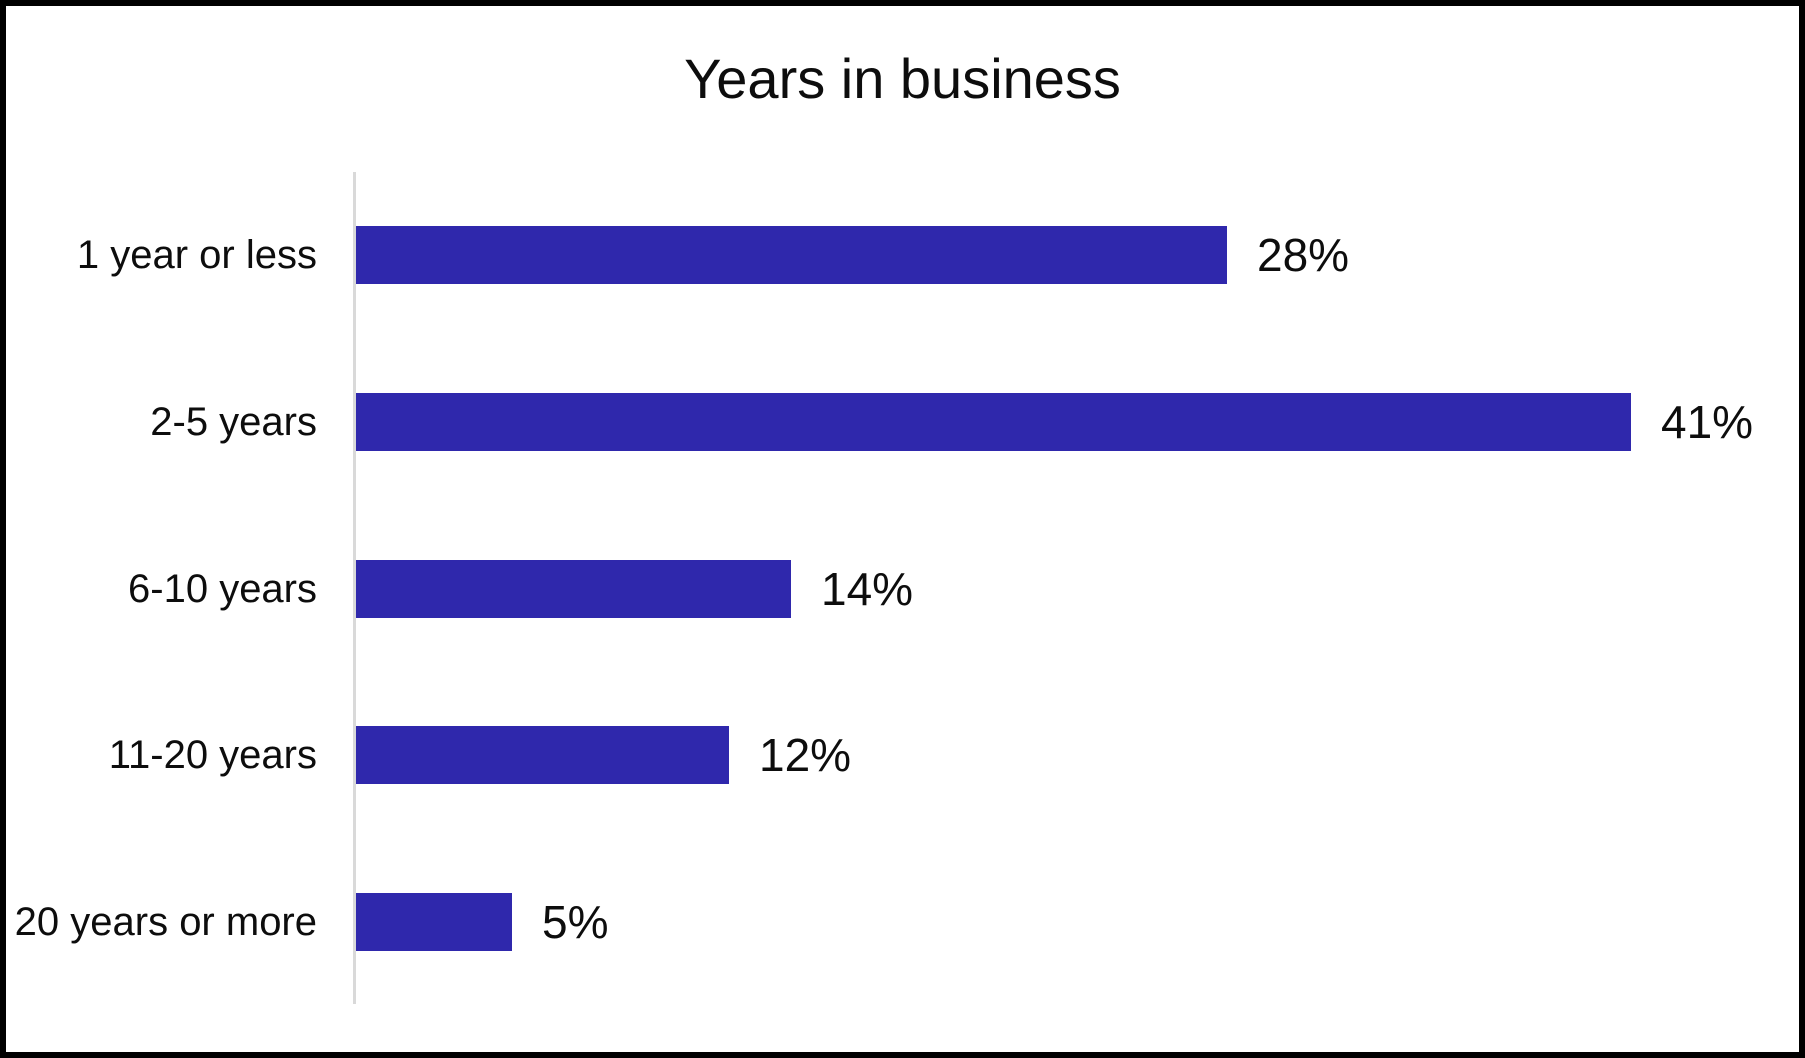  I want to click on bar-row: 1 year or less 28%, so click(902, 255).